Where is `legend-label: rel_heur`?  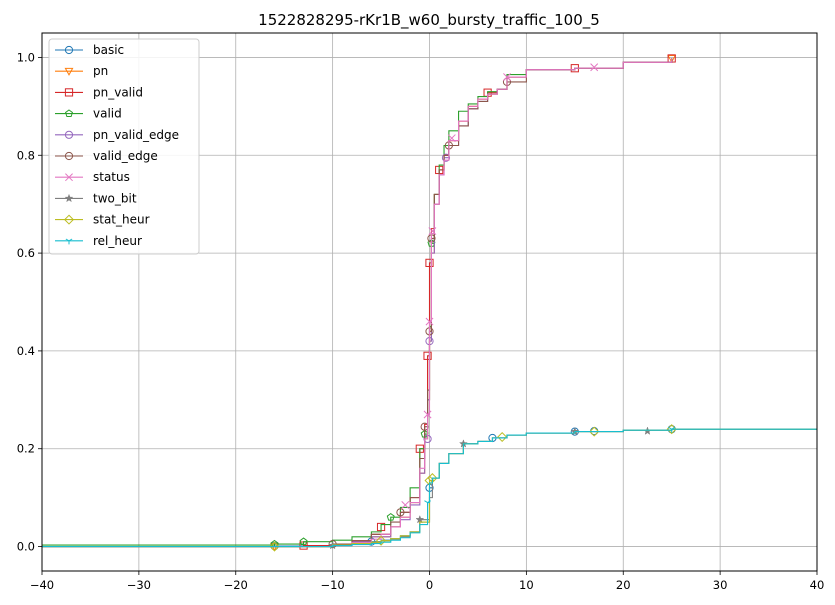
legend-label: rel_heur is located at coordinates (117, 241).